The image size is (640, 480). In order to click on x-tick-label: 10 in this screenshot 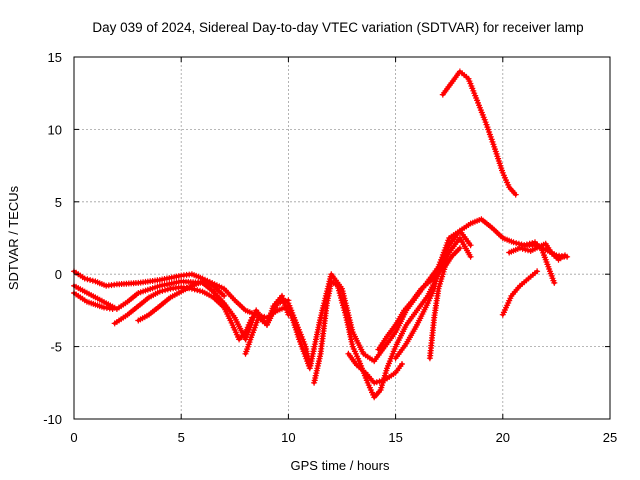, I will do `click(288, 437)`.